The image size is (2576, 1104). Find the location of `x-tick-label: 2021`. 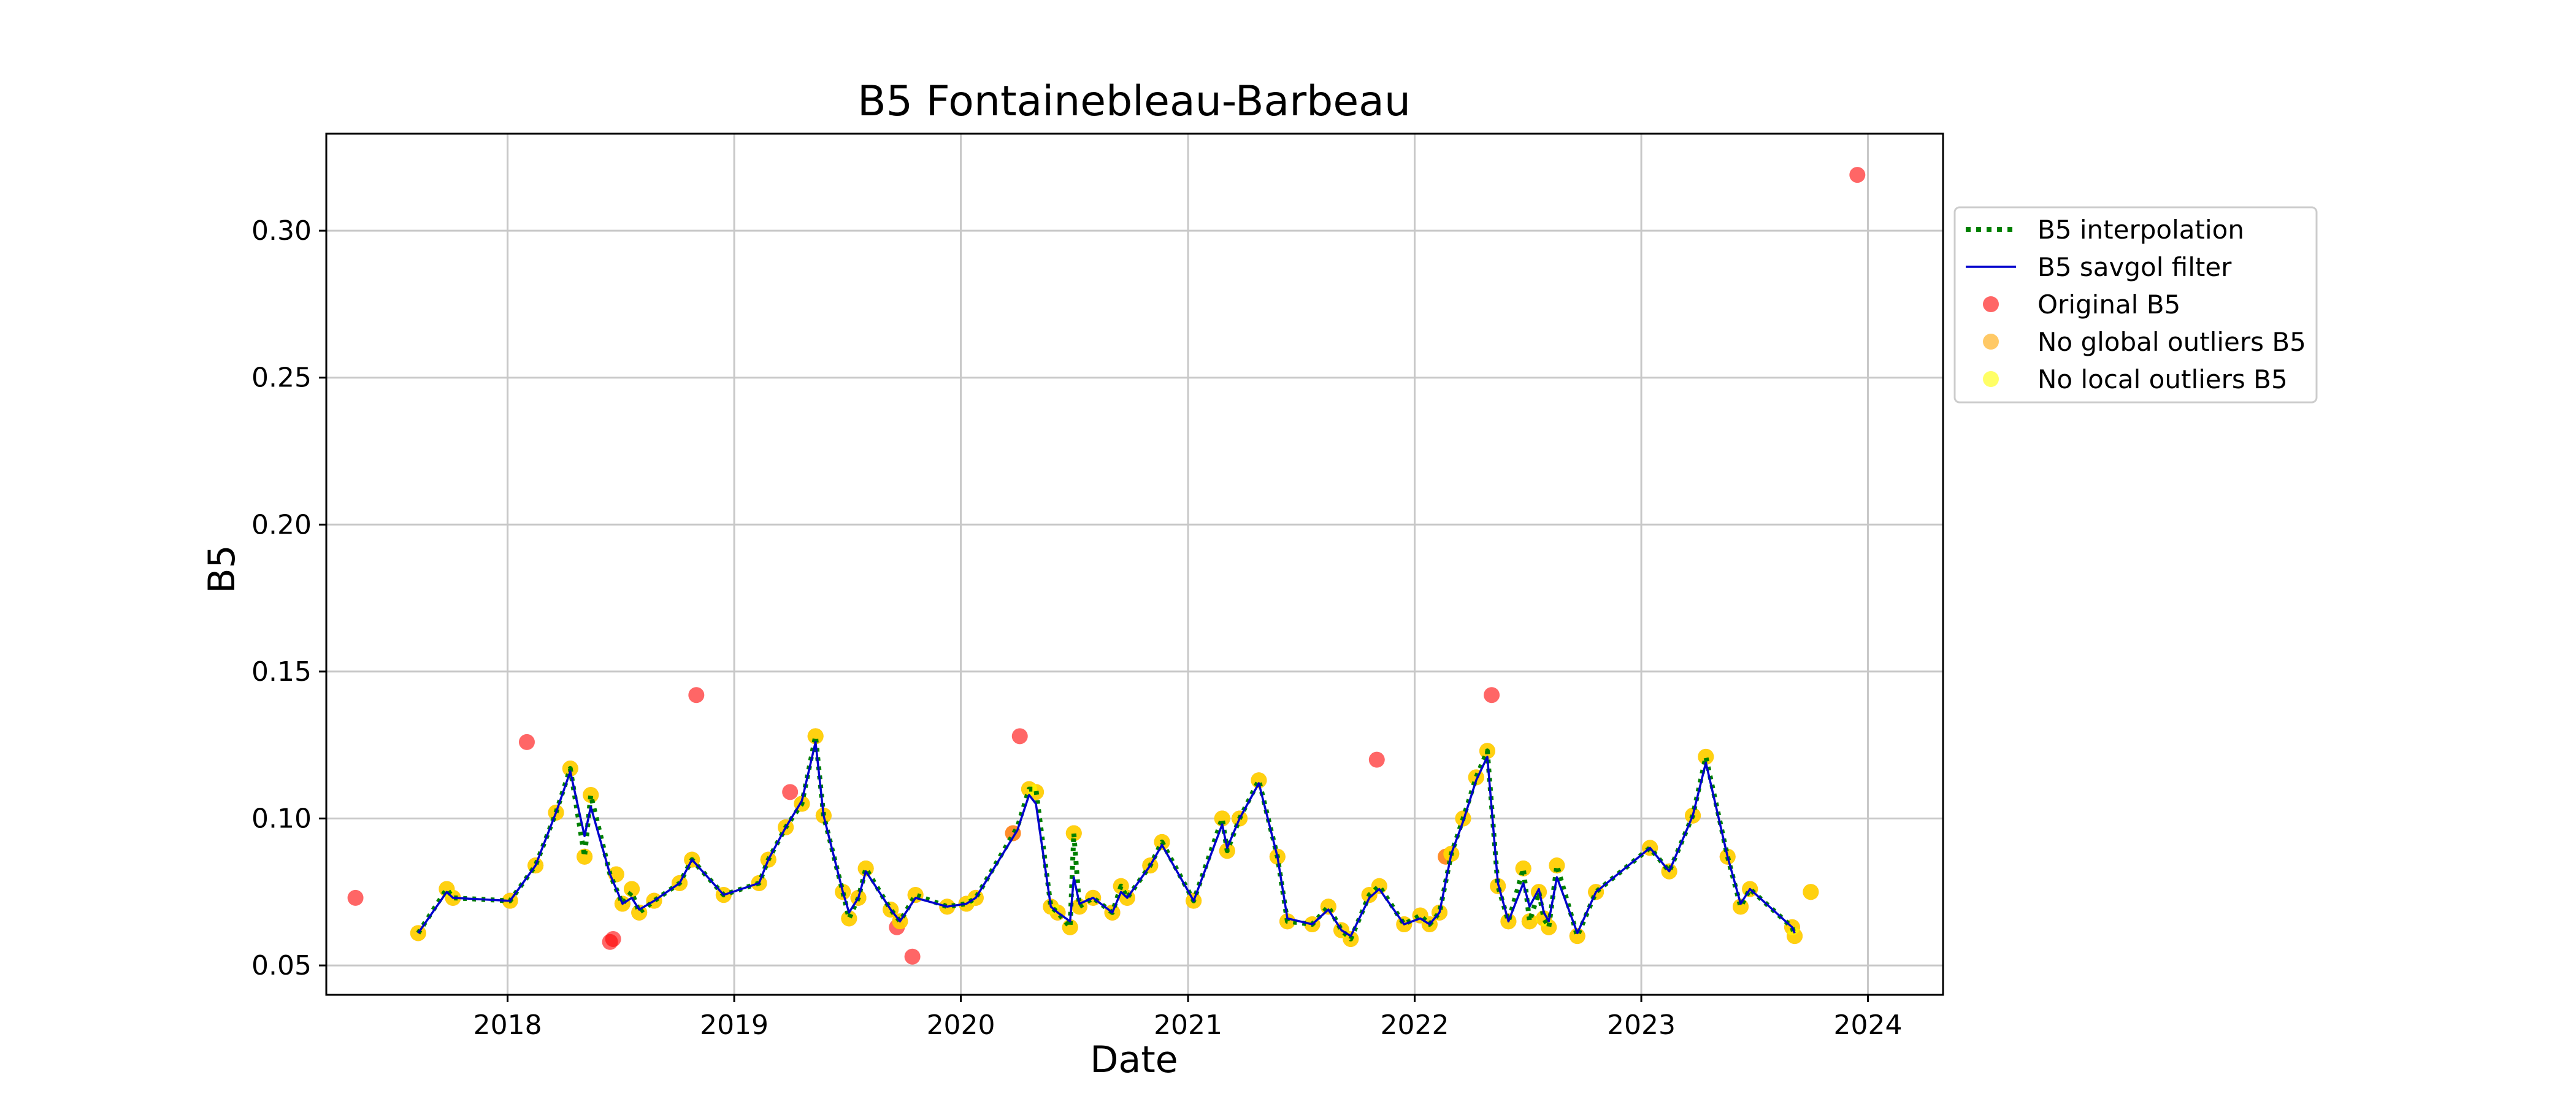

x-tick-label: 2021 is located at coordinates (1188, 1025).